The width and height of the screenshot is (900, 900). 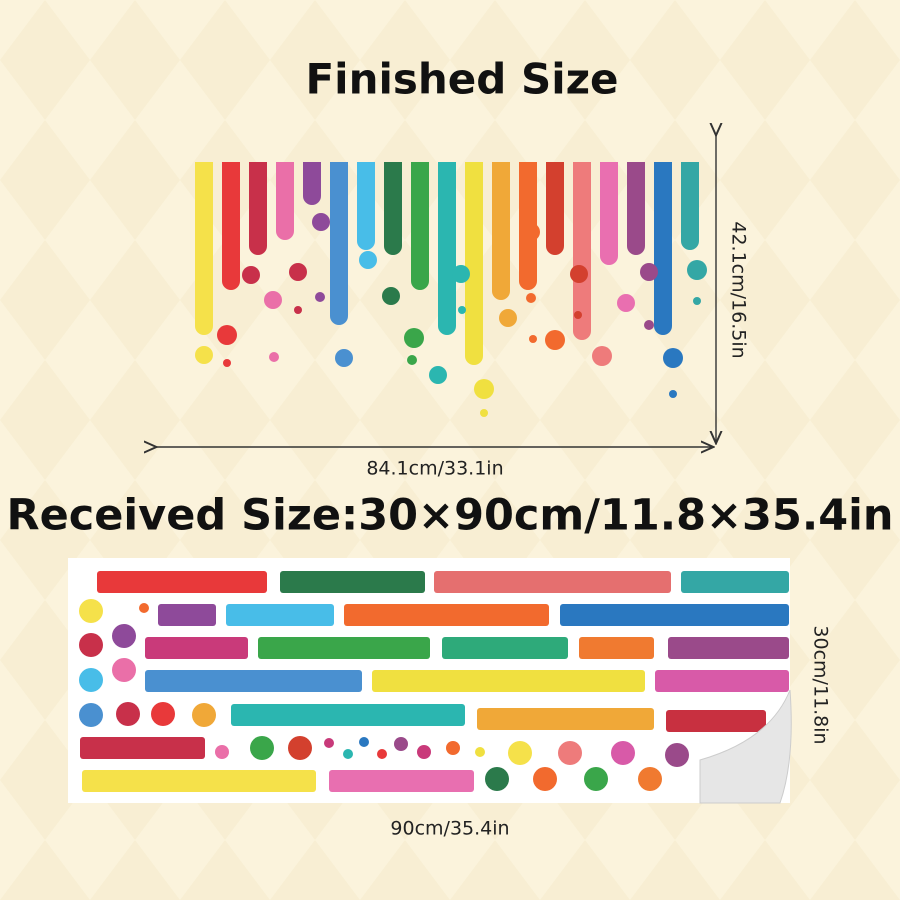 What do you see at coordinates (745, 746) in the screenshot?
I see `peel-corner` at bounding box center [745, 746].